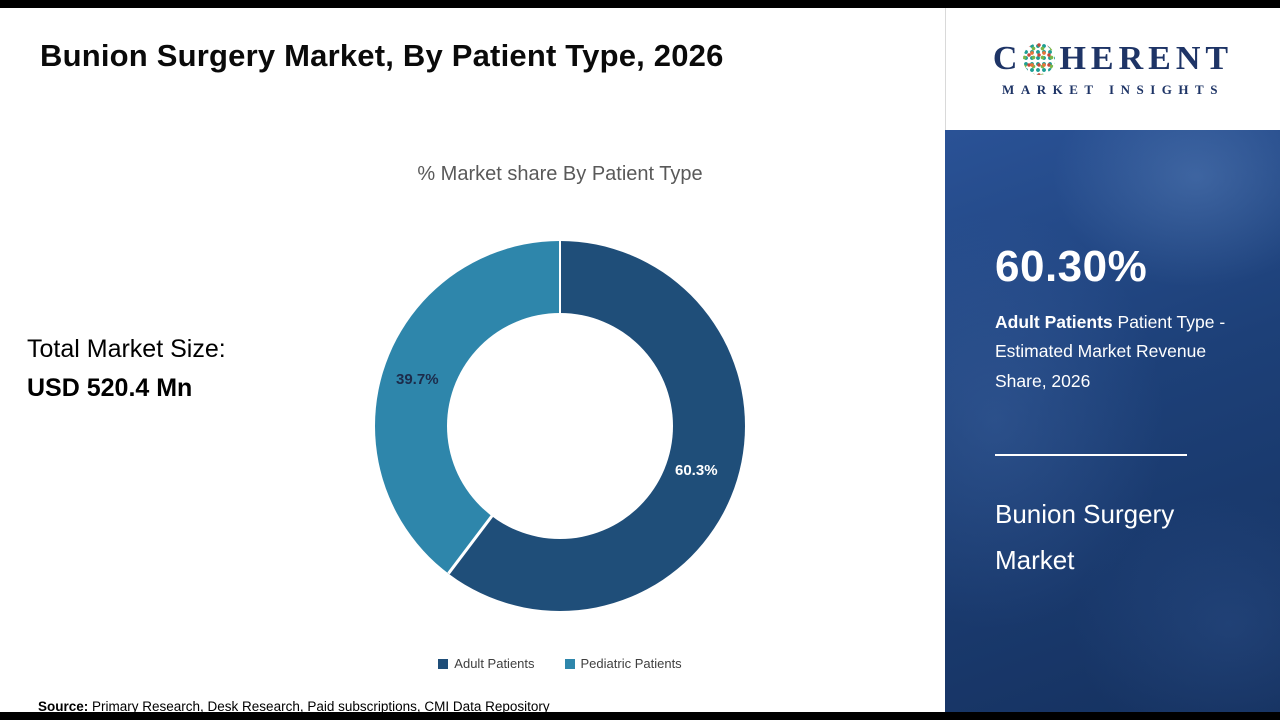 The image size is (1280, 720). Describe the element at coordinates (443, 663) in the screenshot. I see `legend-swatch-adult-icon` at that location.